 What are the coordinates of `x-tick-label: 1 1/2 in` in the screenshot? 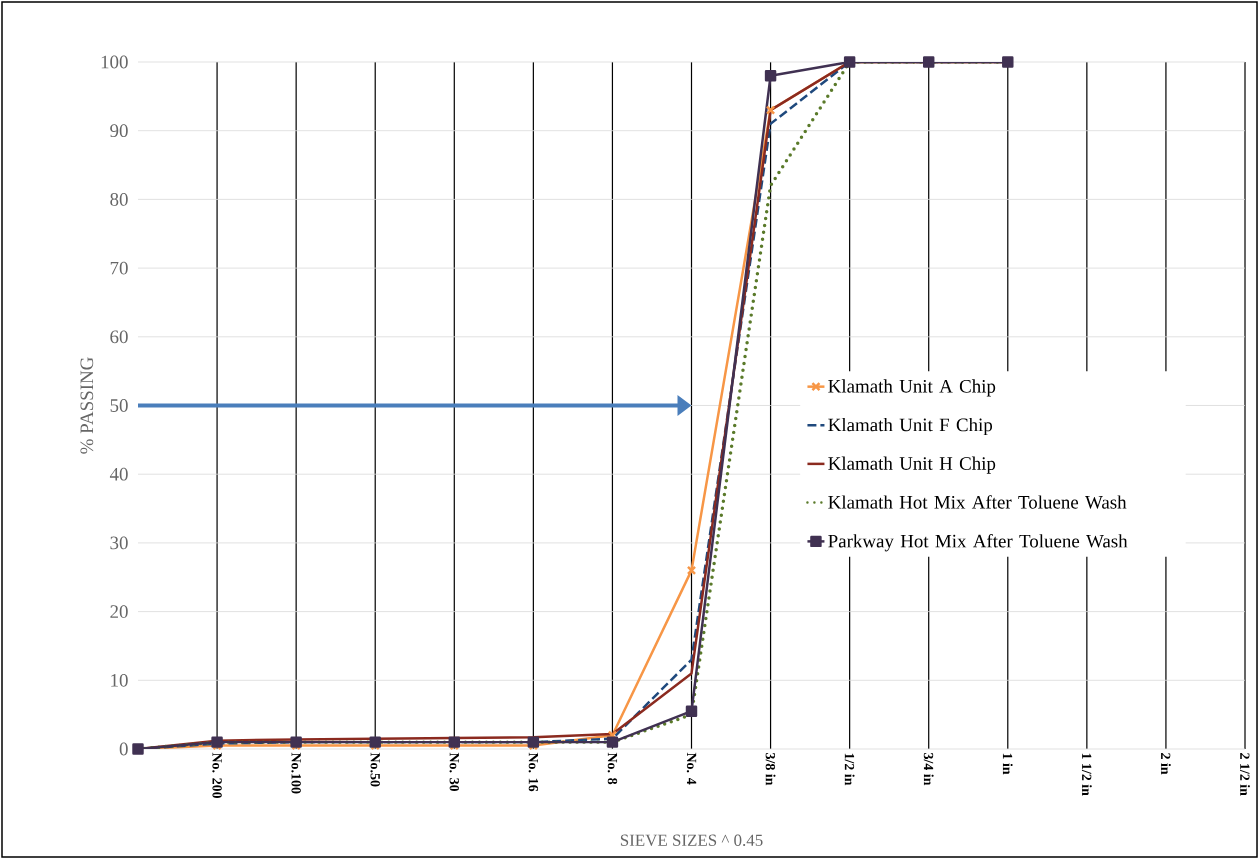 It's located at (1086, 774).